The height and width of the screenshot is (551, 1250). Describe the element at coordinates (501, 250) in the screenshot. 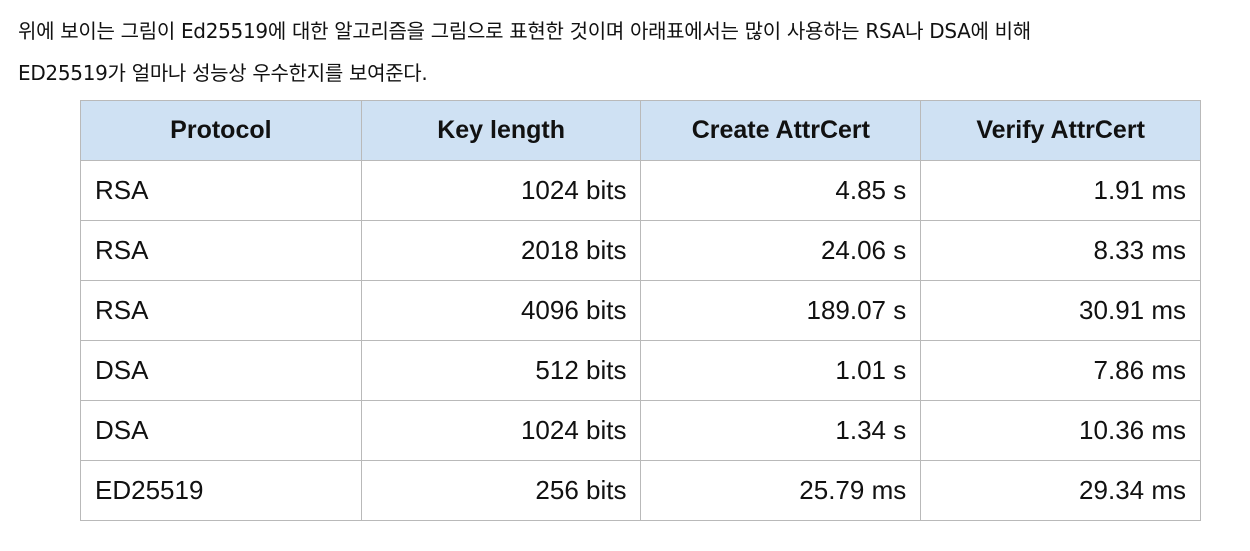

I see `cell-key-length: 2018 bits` at that location.